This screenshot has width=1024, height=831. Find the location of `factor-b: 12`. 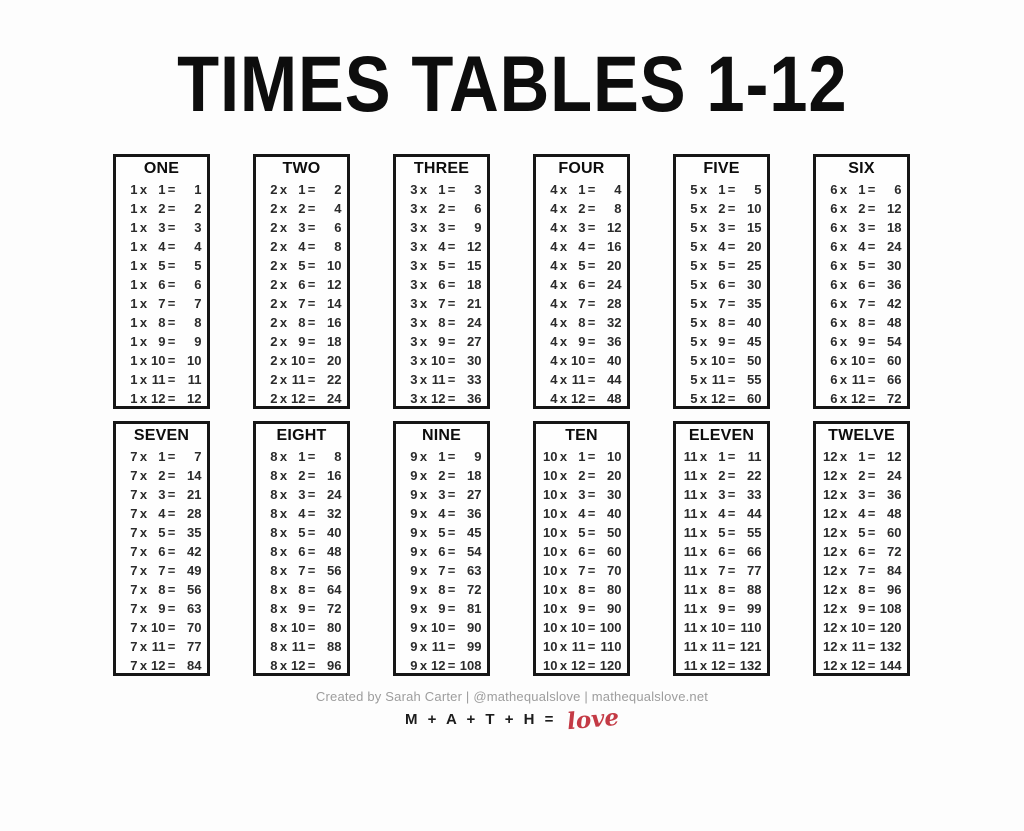

factor-b: 12 is located at coordinates (298, 665).